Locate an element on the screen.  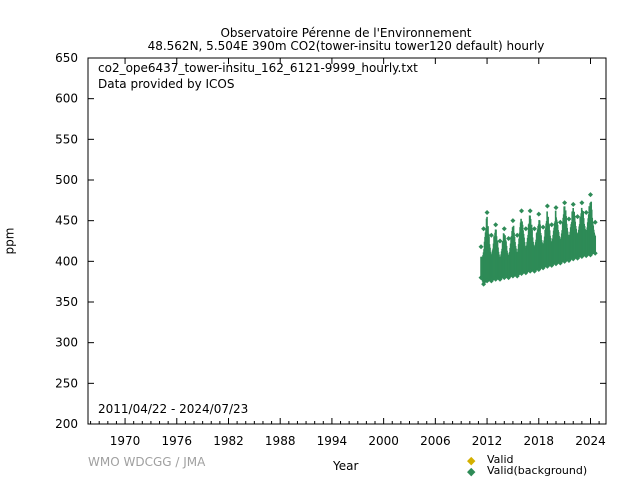
wmo-credit: WMO WDCGG / JMA is located at coordinates (147, 462).